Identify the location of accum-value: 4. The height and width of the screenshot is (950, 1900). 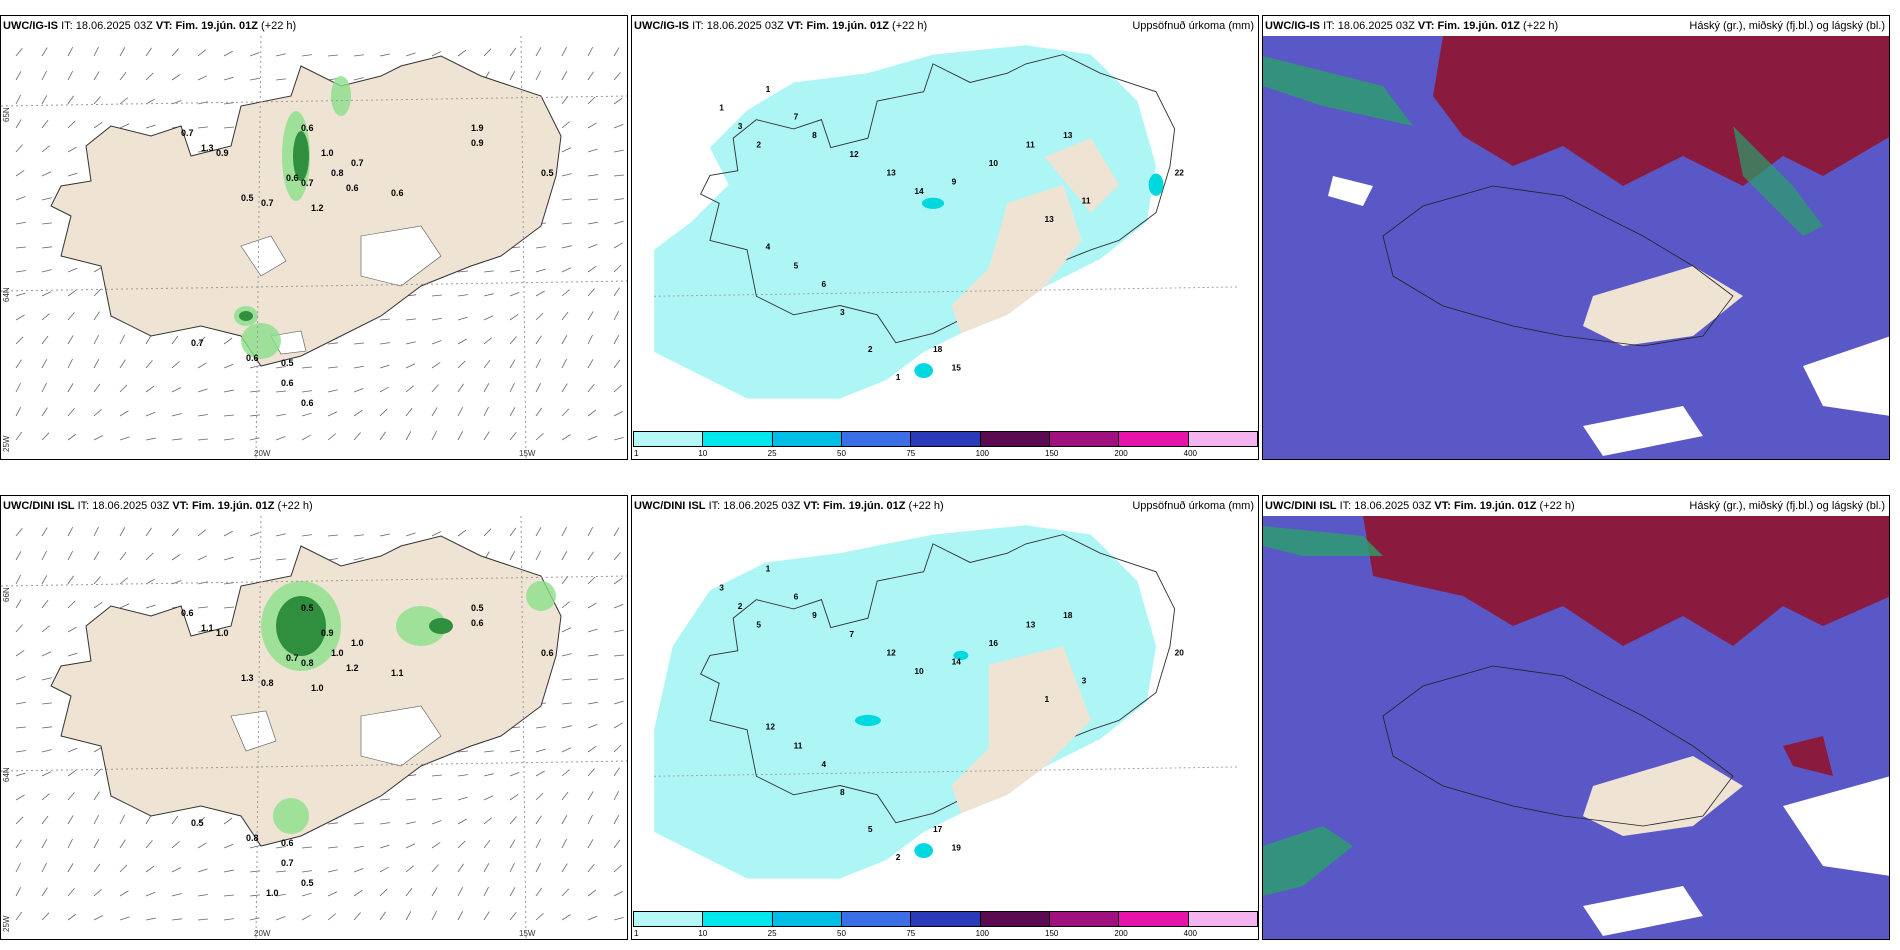
(768, 247).